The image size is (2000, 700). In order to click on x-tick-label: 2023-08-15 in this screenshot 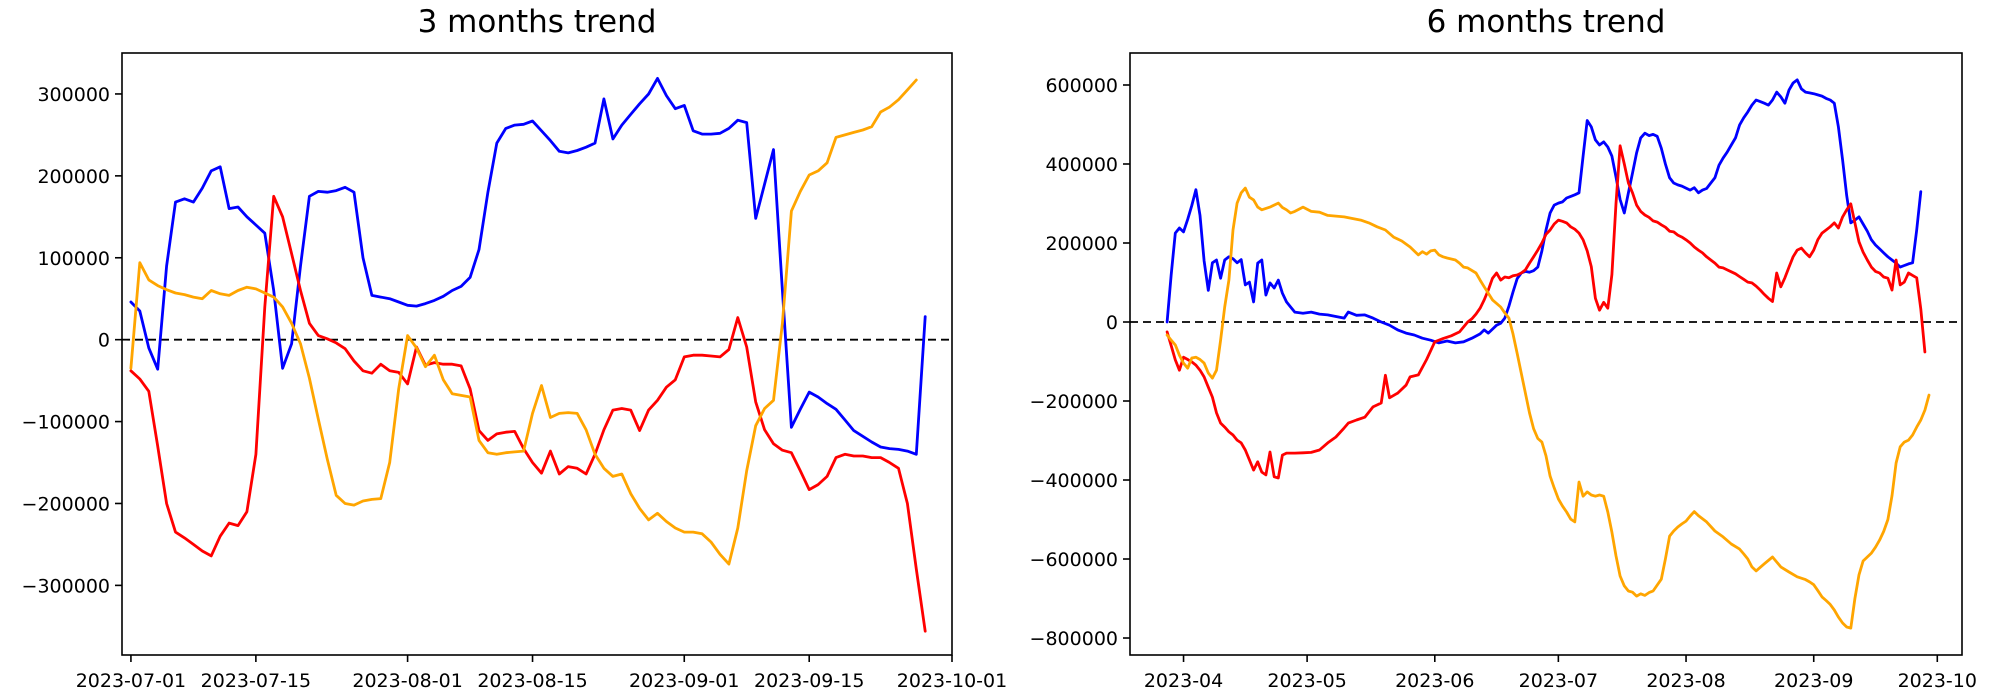, I will do `click(532, 681)`.